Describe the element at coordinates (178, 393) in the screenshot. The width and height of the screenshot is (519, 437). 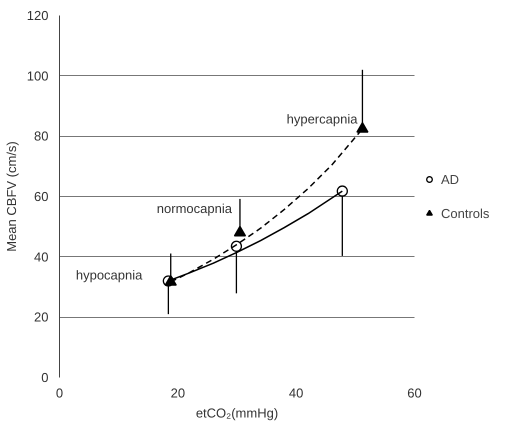
I see `x-tick-label: 20` at that location.